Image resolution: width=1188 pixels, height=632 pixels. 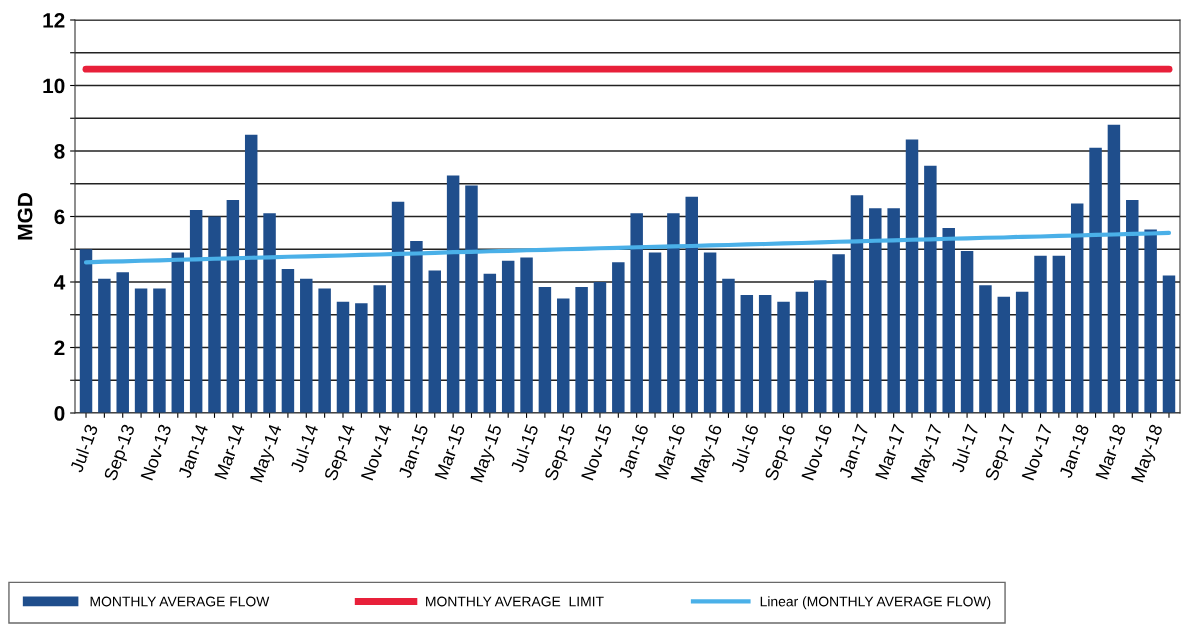 What do you see at coordinates (1002, 453) in the screenshot?
I see `x-tick-label: Sep-17` at bounding box center [1002, 453].